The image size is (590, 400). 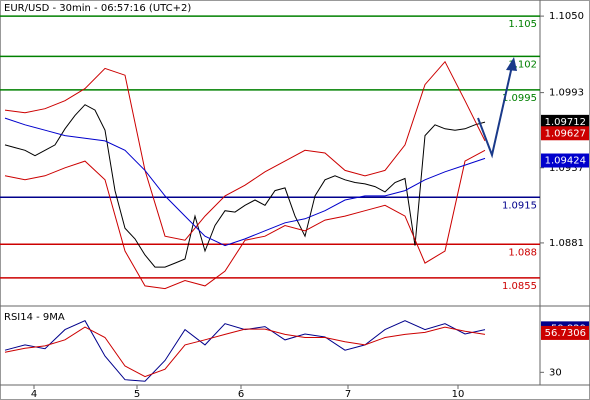 What do you see at coordinates (458, 394) in the screenshot?
I see `x-tick-label: 10` at bounding box center [458, 394].